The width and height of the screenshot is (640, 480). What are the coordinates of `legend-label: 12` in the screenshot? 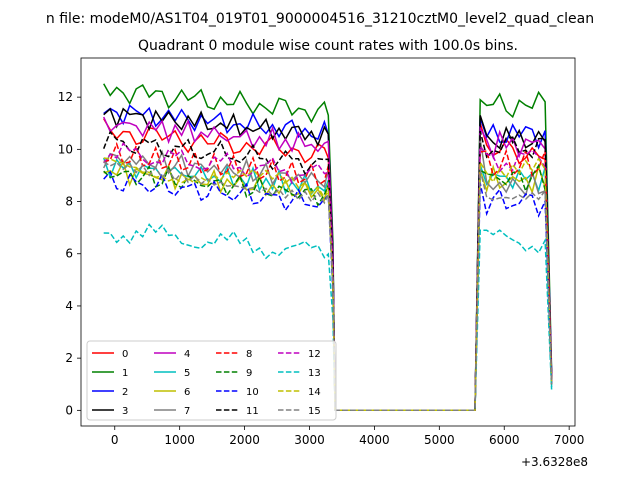 It's located at (314, 354).